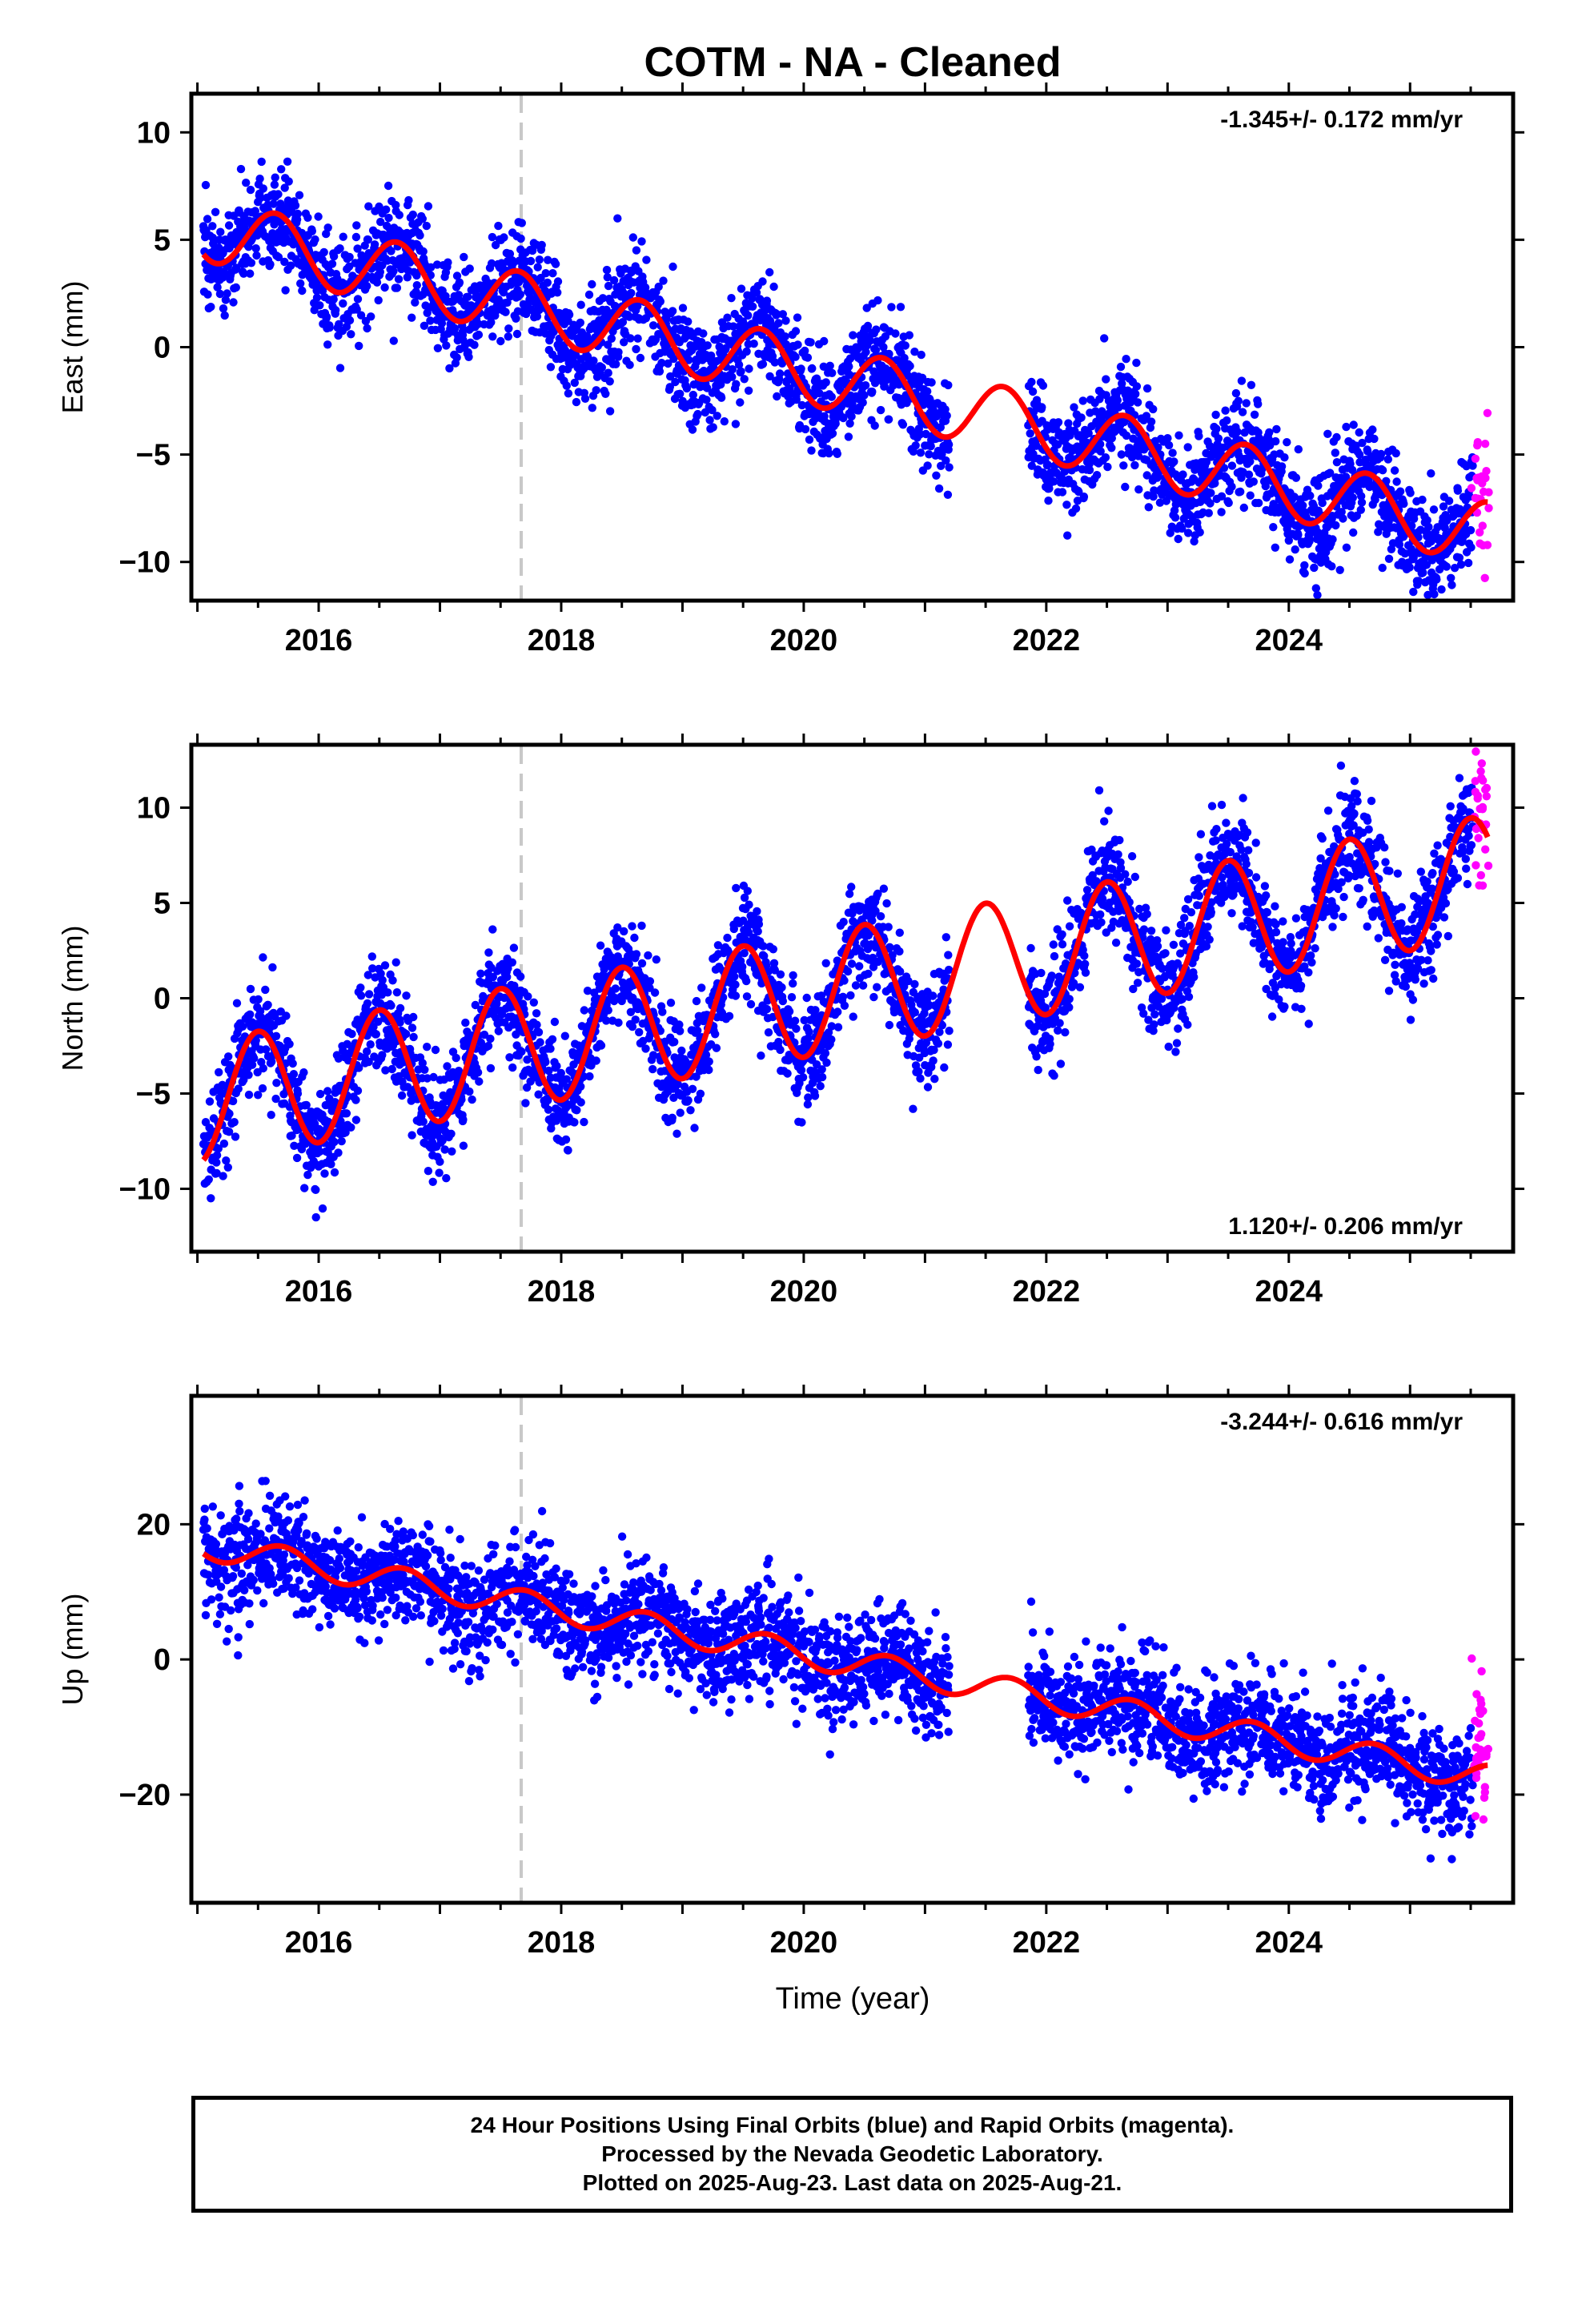  Describe the element at coordinates (319, 640) in the screenshot. I see `x-tick-label: 2016` at that location.